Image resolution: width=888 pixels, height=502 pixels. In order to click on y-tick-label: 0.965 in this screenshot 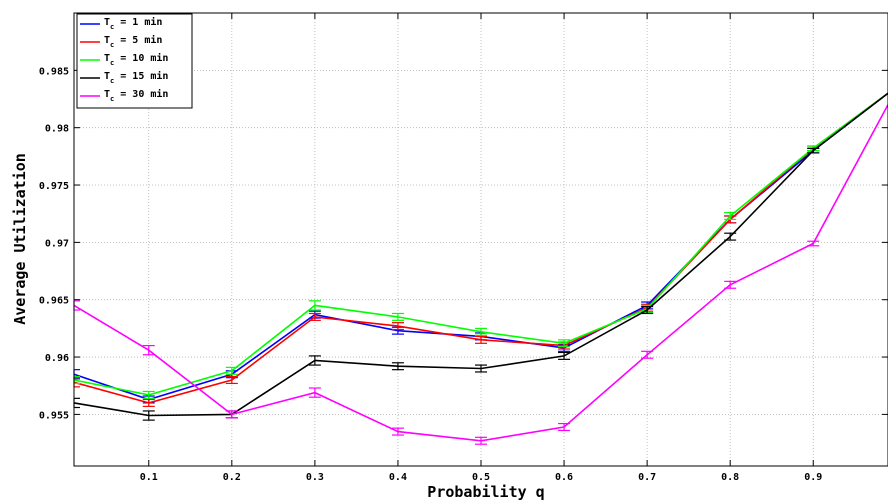, I will do `click(54, 301)`.